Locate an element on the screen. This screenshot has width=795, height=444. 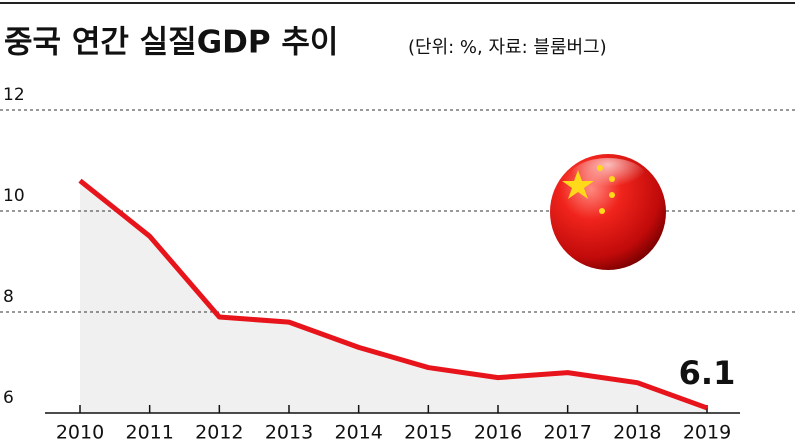
x-tick-label: 2015 is located at coordinates (428, 433).